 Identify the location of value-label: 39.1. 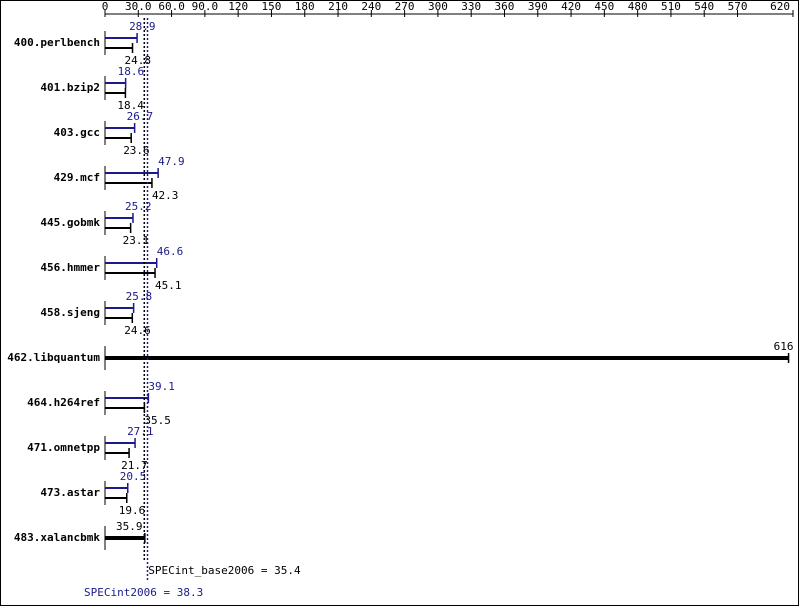
(161, 386).